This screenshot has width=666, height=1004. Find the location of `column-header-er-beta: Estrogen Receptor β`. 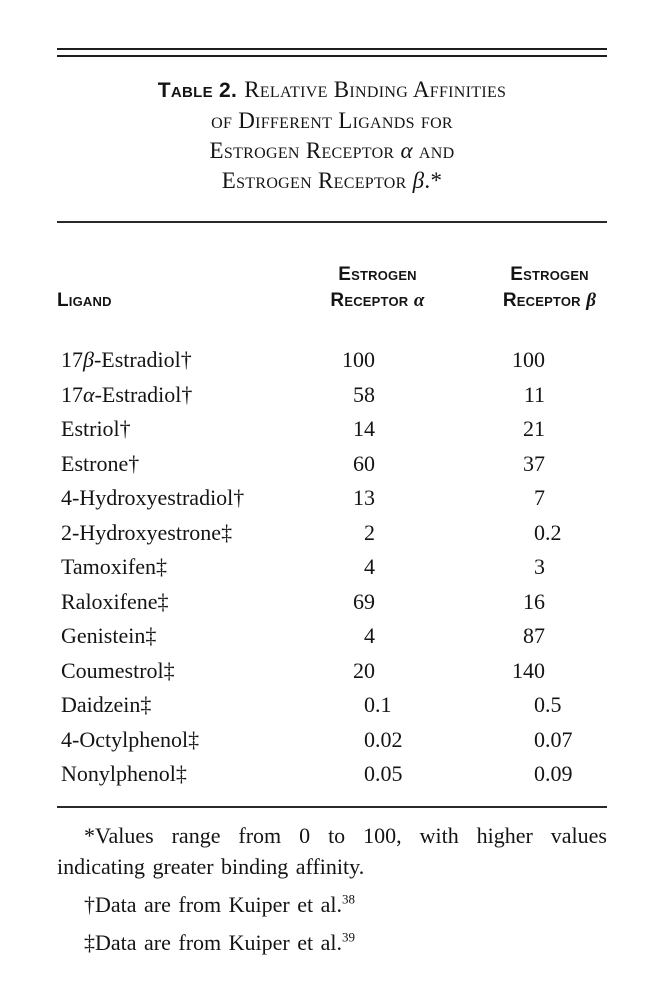

column-header-er-beta: Estrogen Receptor β is located at coordinates (549, 288).